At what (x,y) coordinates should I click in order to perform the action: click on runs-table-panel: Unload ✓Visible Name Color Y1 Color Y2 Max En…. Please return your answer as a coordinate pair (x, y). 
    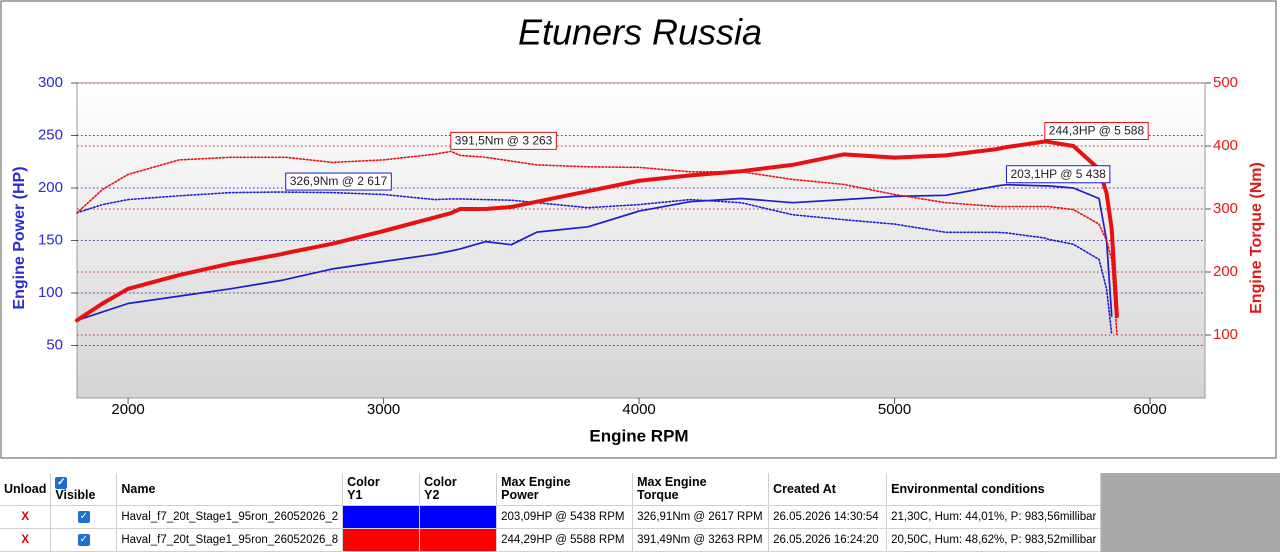
    Looking at the image, I should click on (640, 512).